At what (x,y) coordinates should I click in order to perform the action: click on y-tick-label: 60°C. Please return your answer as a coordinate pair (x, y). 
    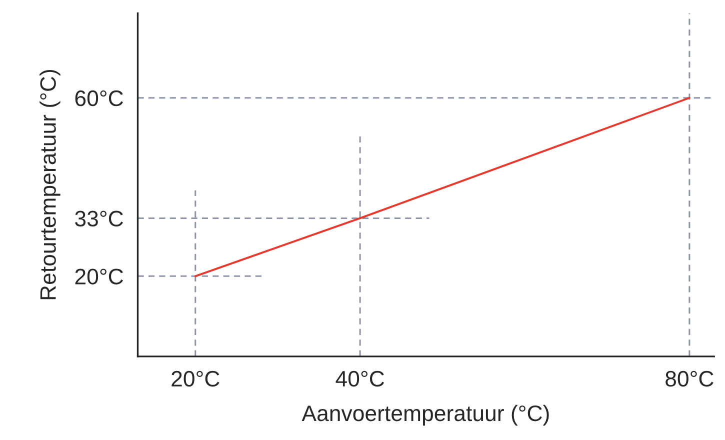
    Looking at the image, I should click on (99, 98).